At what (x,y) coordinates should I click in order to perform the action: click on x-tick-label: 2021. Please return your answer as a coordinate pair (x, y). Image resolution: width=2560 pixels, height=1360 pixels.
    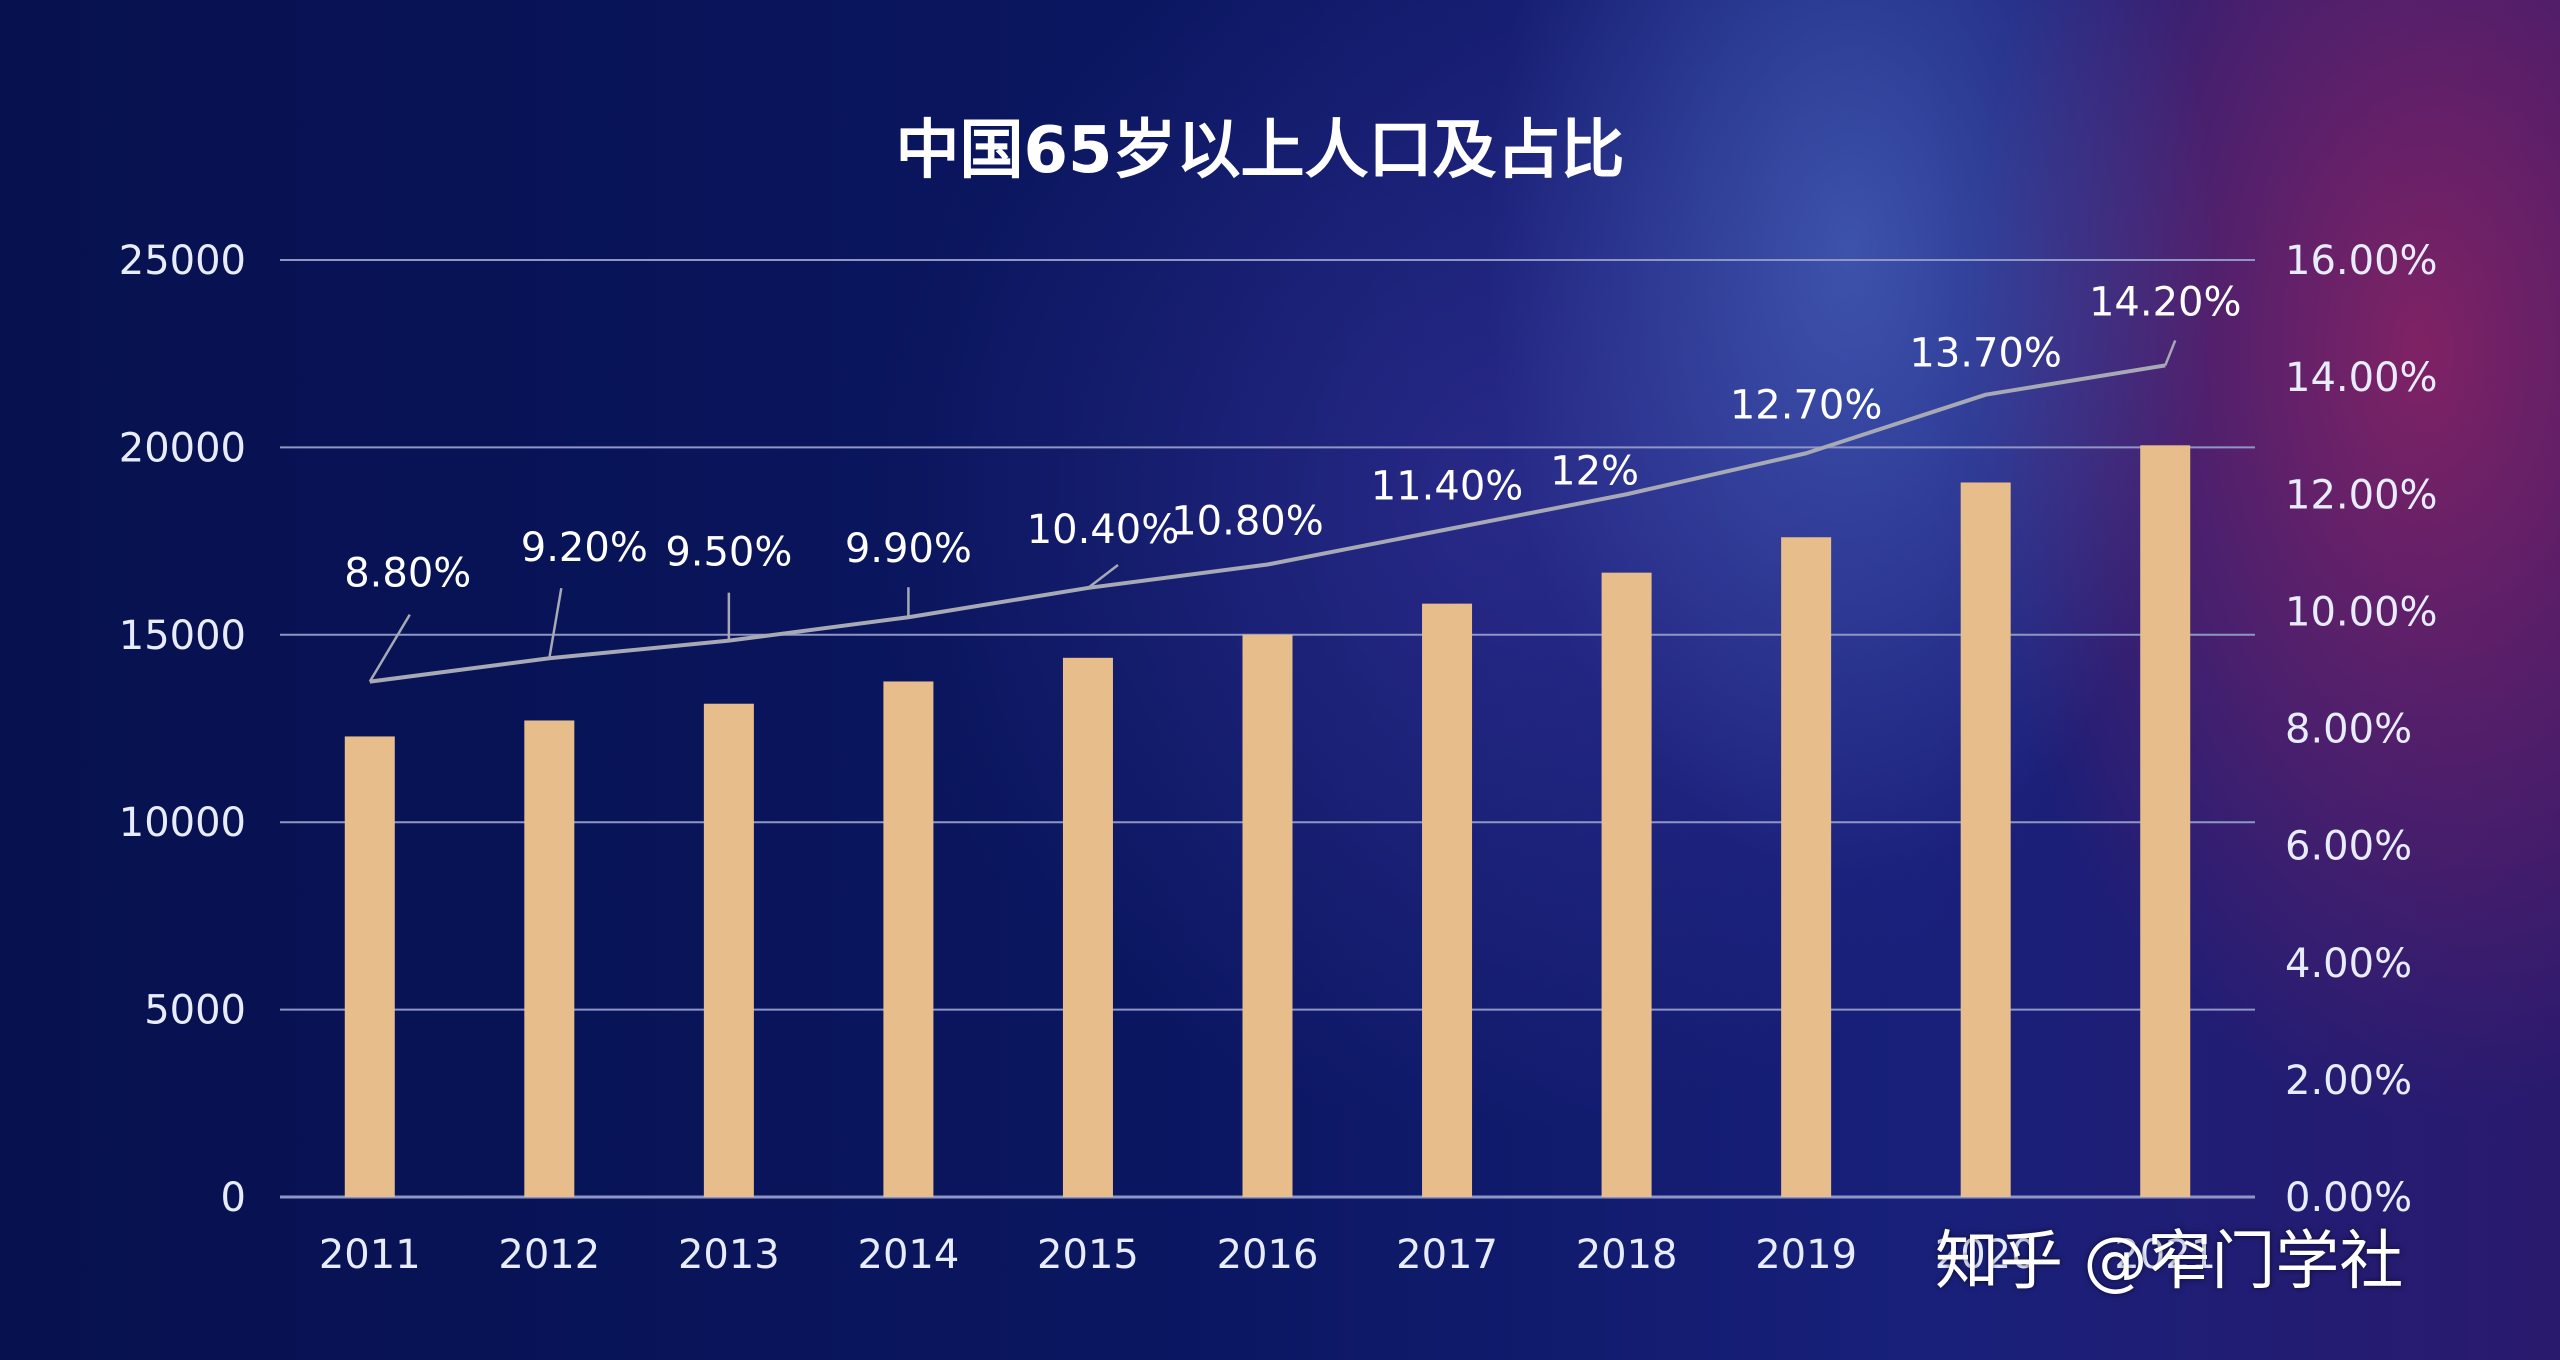
    Looking at the image, I should click on (2165, 1255).